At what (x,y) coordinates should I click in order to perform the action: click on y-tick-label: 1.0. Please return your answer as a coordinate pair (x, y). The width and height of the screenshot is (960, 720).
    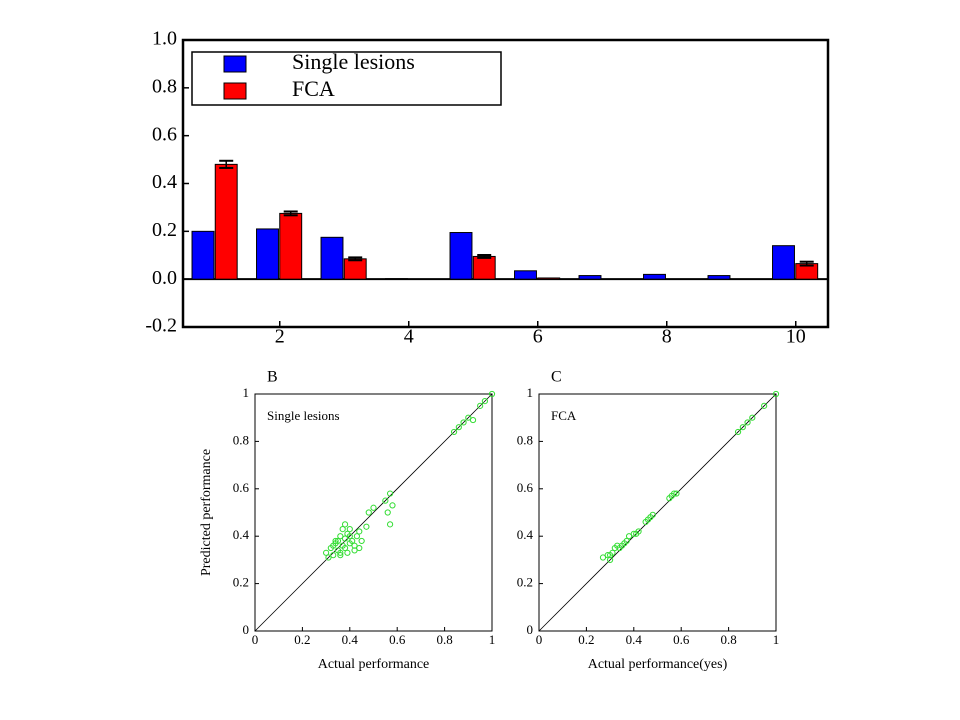
    Looking at the image, I should click on (164, 39).